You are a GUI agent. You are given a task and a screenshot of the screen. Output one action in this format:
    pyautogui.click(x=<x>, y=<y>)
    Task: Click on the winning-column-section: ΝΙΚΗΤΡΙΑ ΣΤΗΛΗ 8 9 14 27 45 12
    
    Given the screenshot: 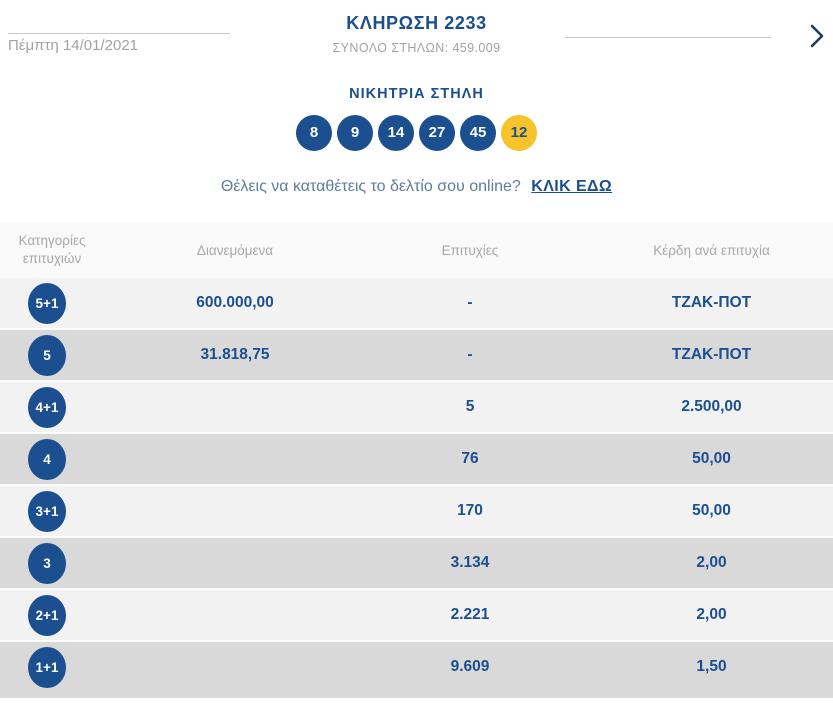 What is the action you would take?
    pyautogui.click(x=416, y=118)
    